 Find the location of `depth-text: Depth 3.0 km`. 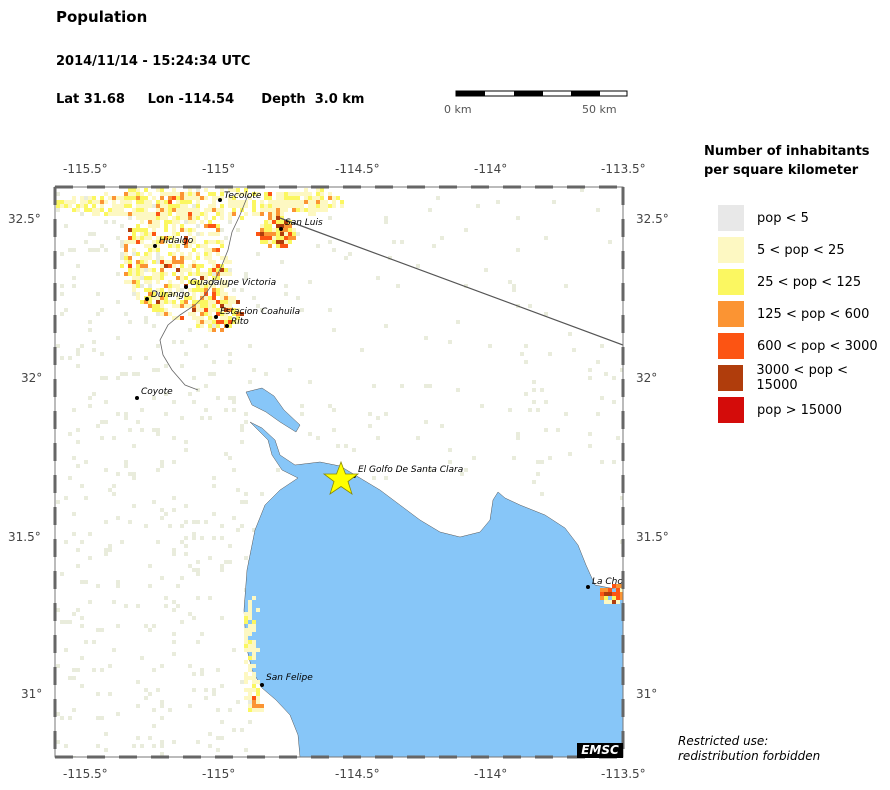

depth-text: Depth 3.0 km is located at coordinates (313, 99).